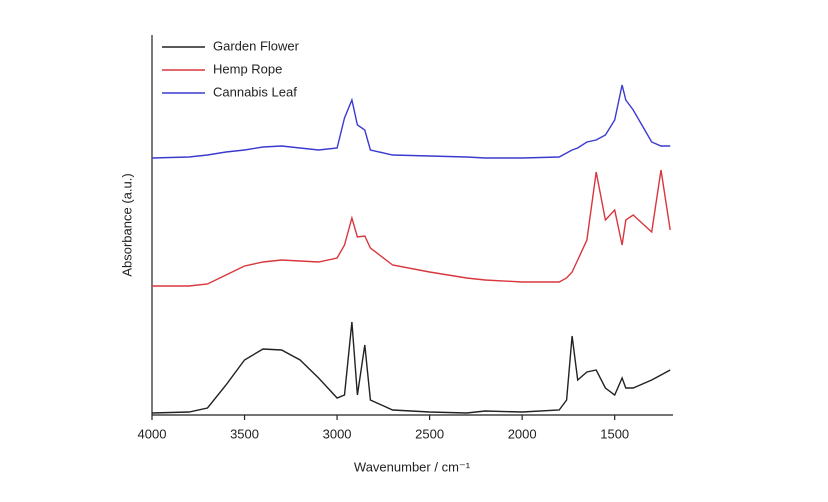 Image resolution: width=828 pixels, height=502 pixels. I want to click on x-tick-label: 3500, so click(244, 433).